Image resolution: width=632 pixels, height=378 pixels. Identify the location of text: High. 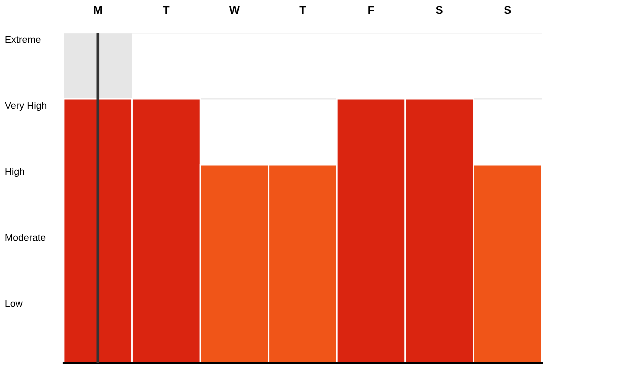
(15, 173).